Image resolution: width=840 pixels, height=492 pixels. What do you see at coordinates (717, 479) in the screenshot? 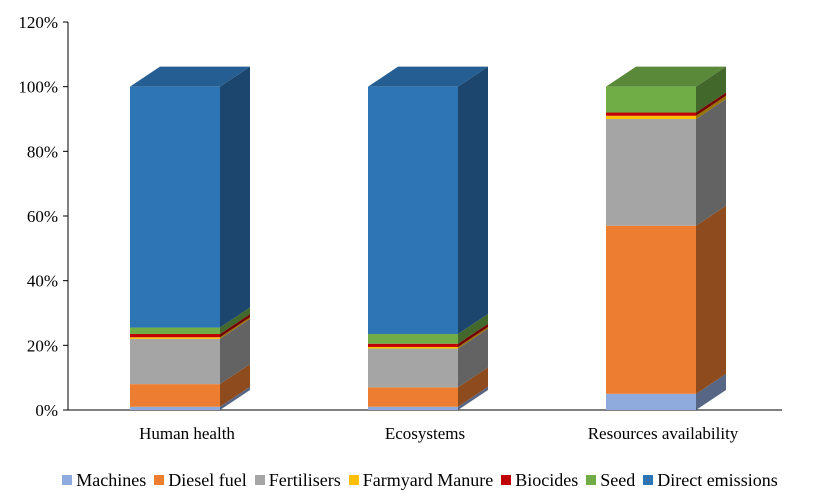
I see `legend-label: Direct emissions` at bounding box center [717, 479].